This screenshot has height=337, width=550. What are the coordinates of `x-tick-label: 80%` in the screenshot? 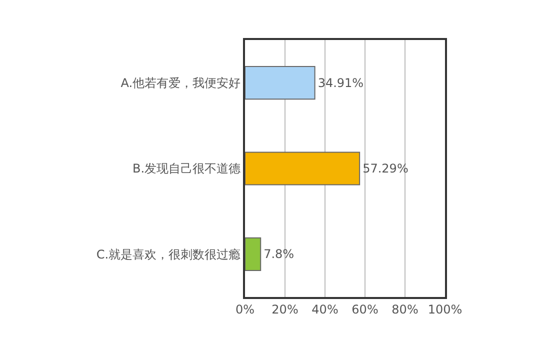 It's located at (405, 309).